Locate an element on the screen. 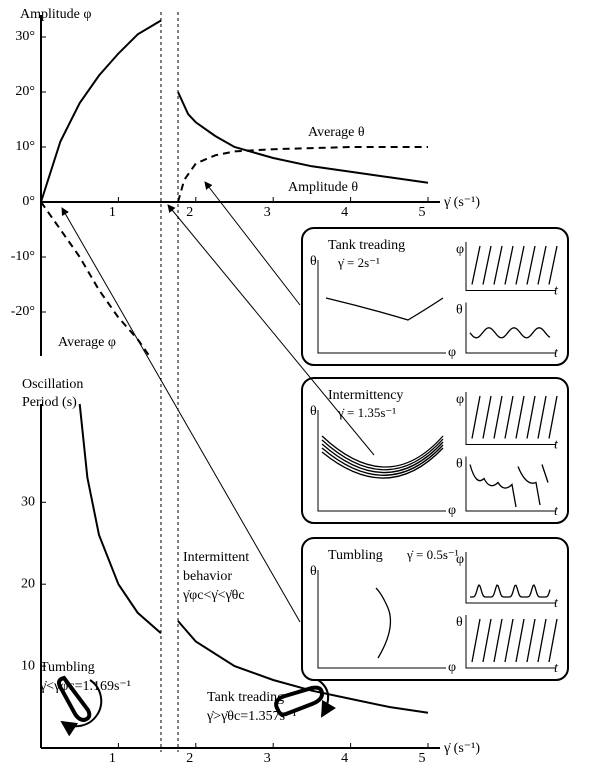 Image resolution: width=603 pixels, height=772 pixels. y-axis-label: Period (s) is located at coordinates (49, 402).